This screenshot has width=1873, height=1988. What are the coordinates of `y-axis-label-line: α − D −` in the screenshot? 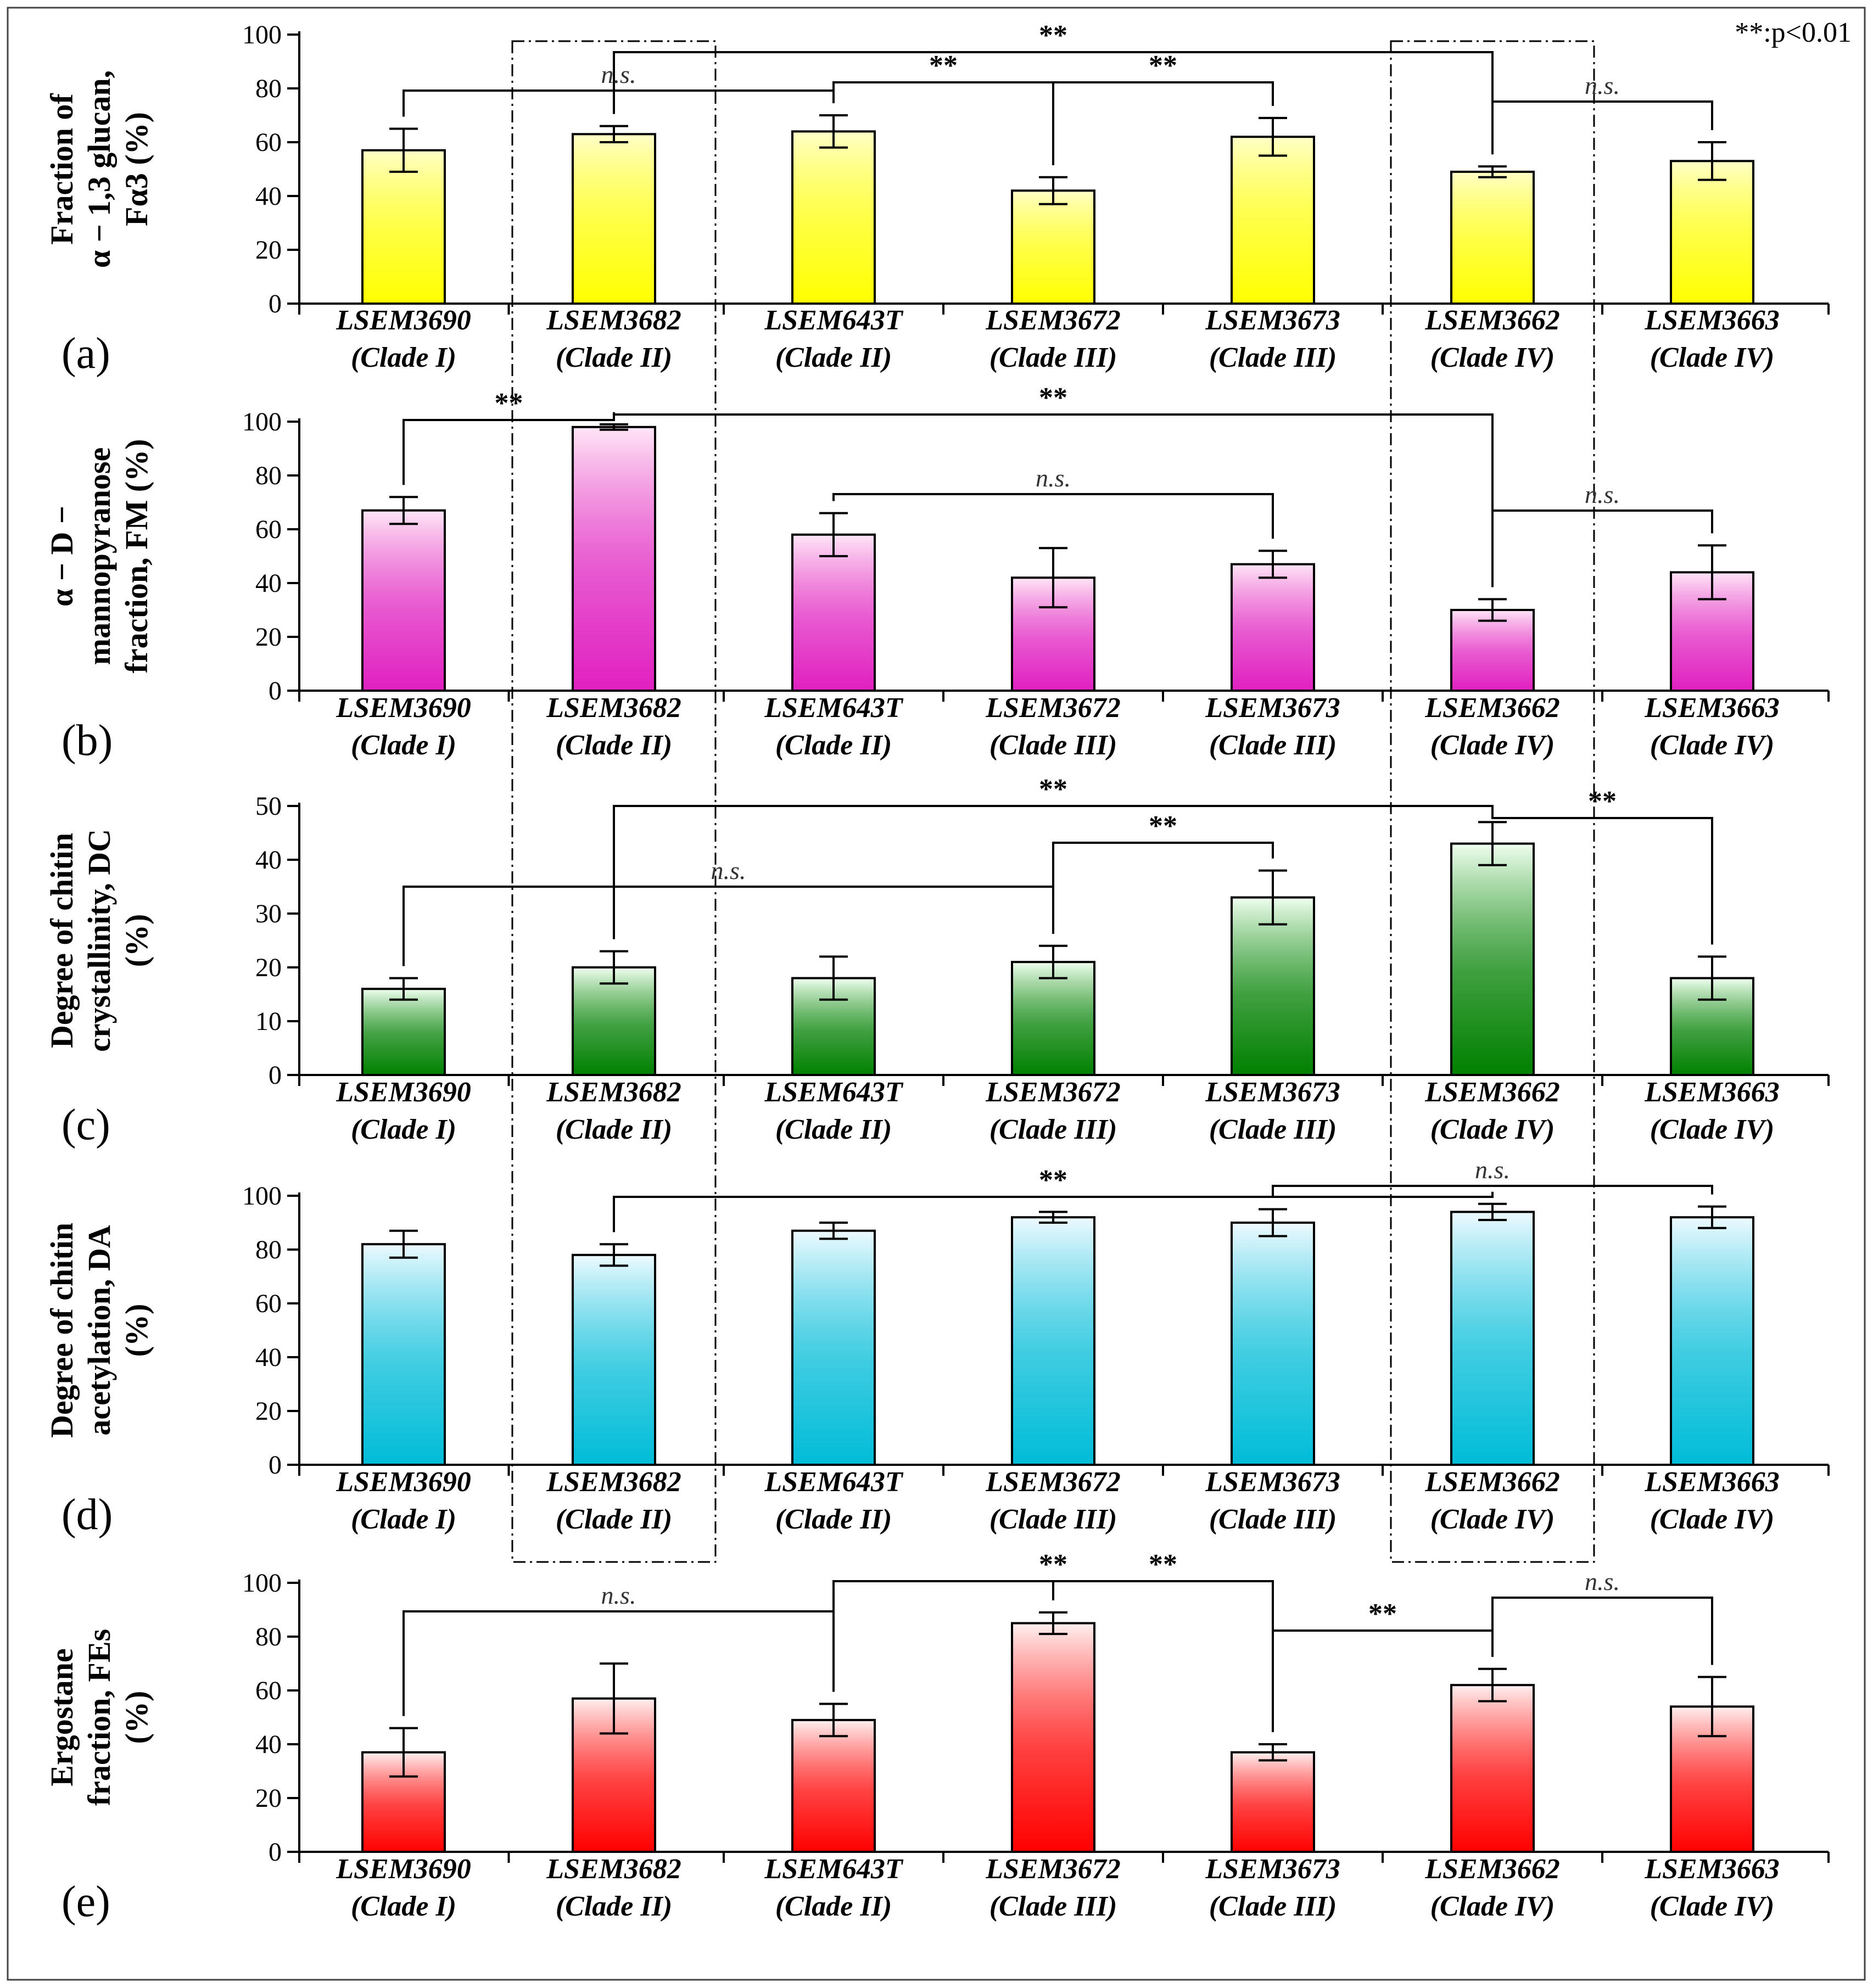 It's located at (62, 556).